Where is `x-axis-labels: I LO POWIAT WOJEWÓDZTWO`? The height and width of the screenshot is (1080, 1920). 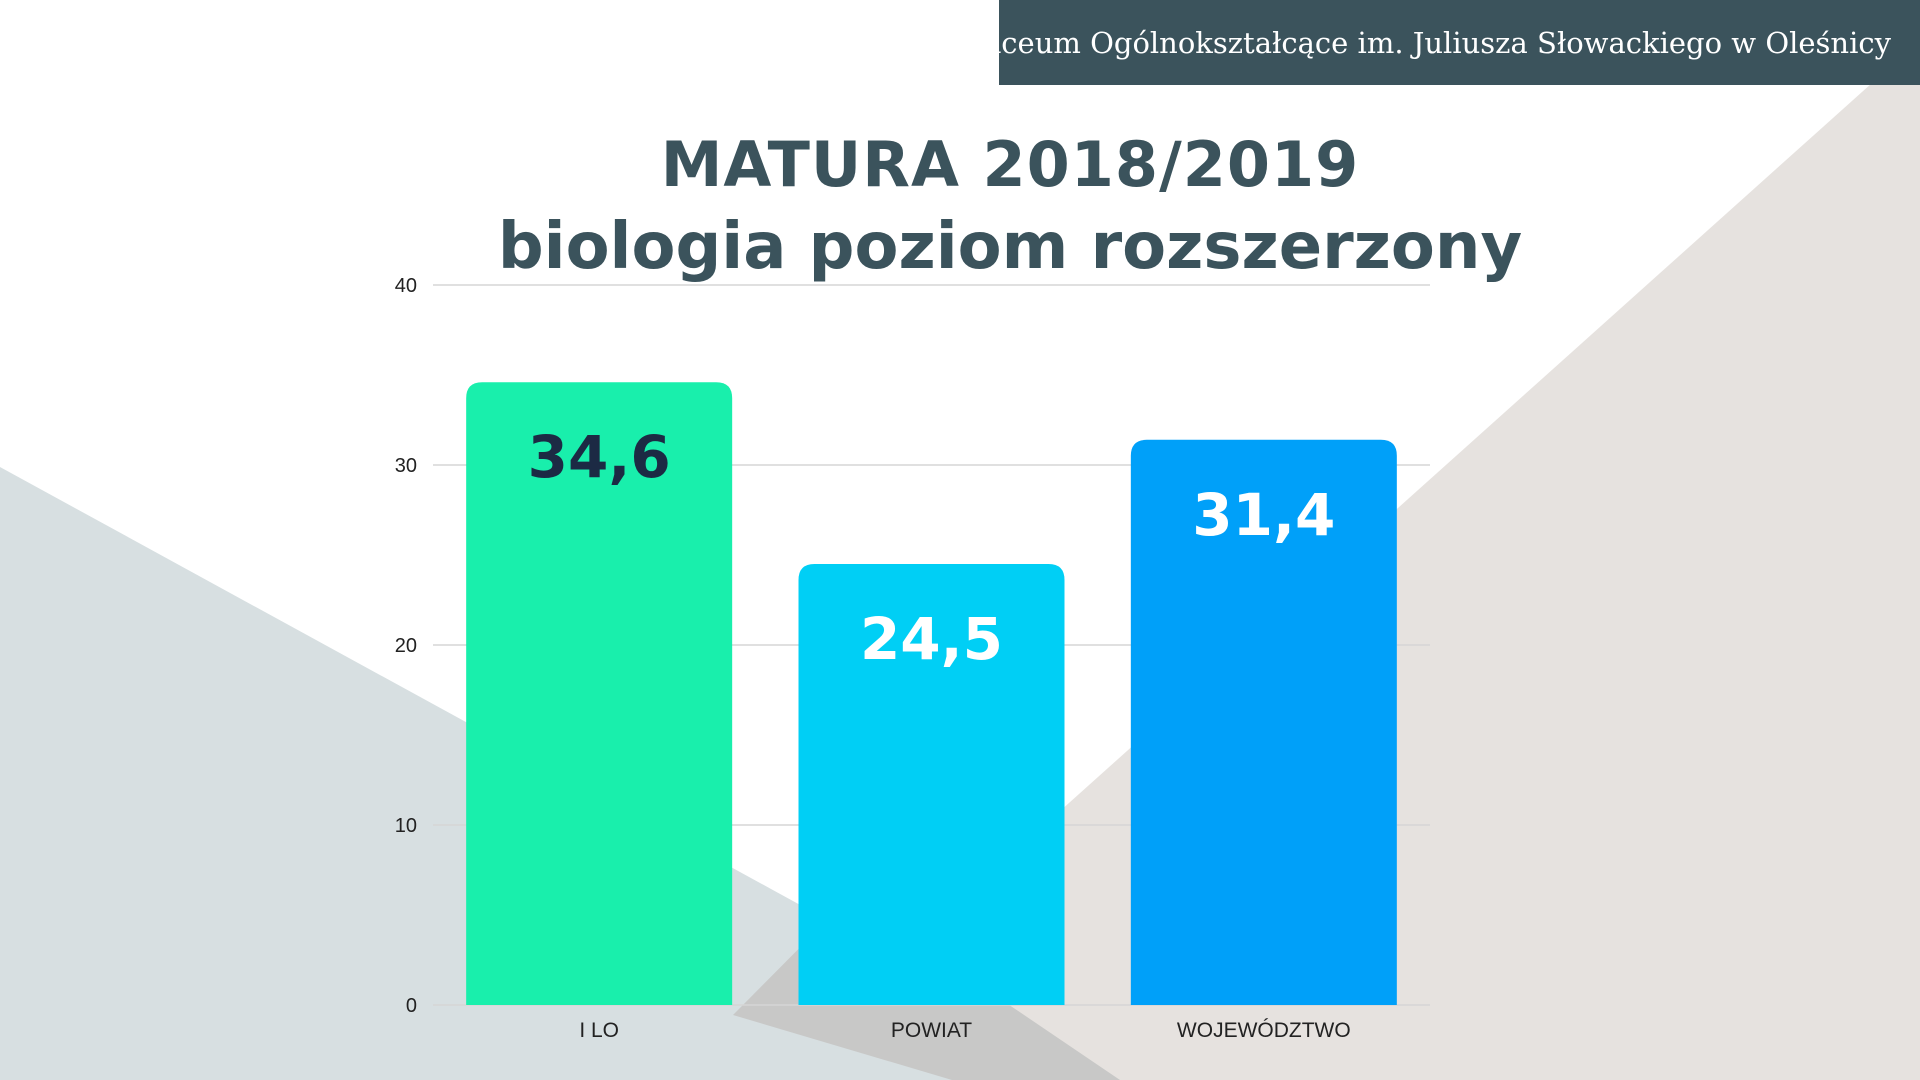
x-axis-labels: I LO POWIAT WOJEWÓDZTWO is located at coordinates (964, 1030).